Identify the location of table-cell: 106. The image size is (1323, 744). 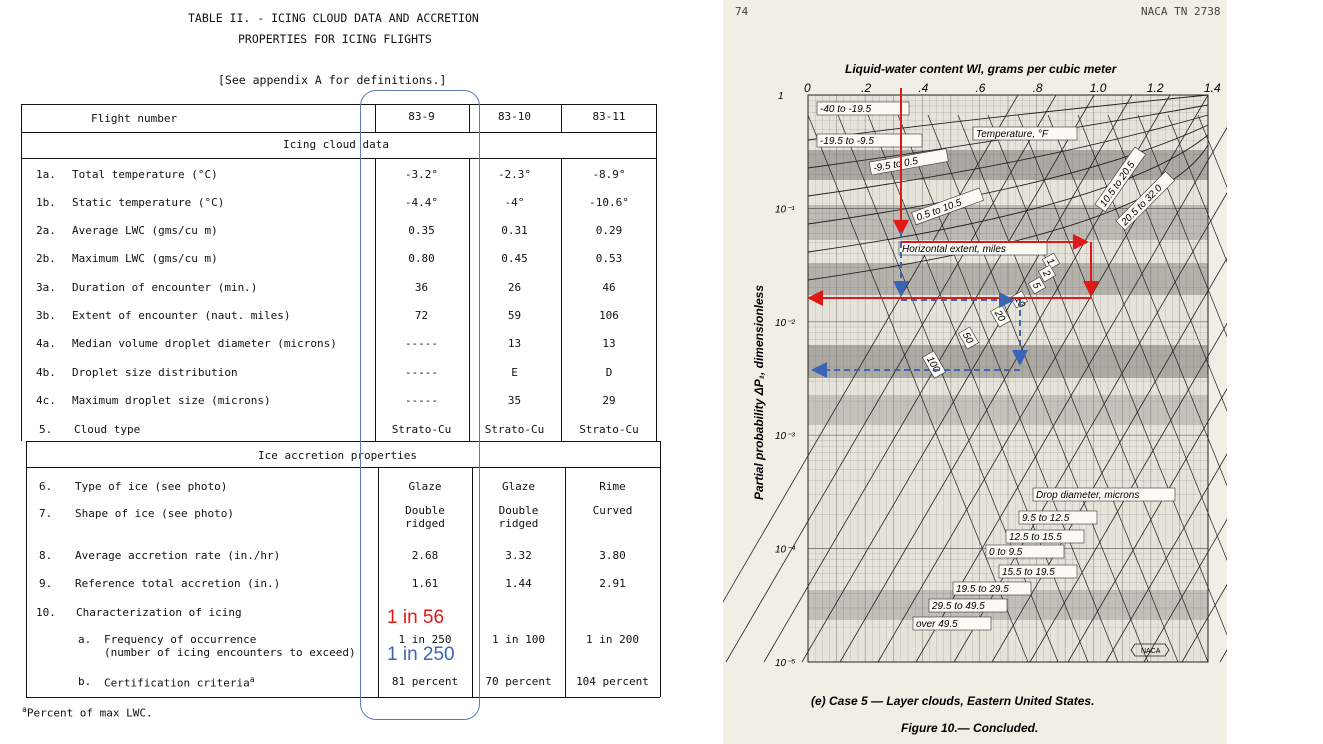
(609, 315).